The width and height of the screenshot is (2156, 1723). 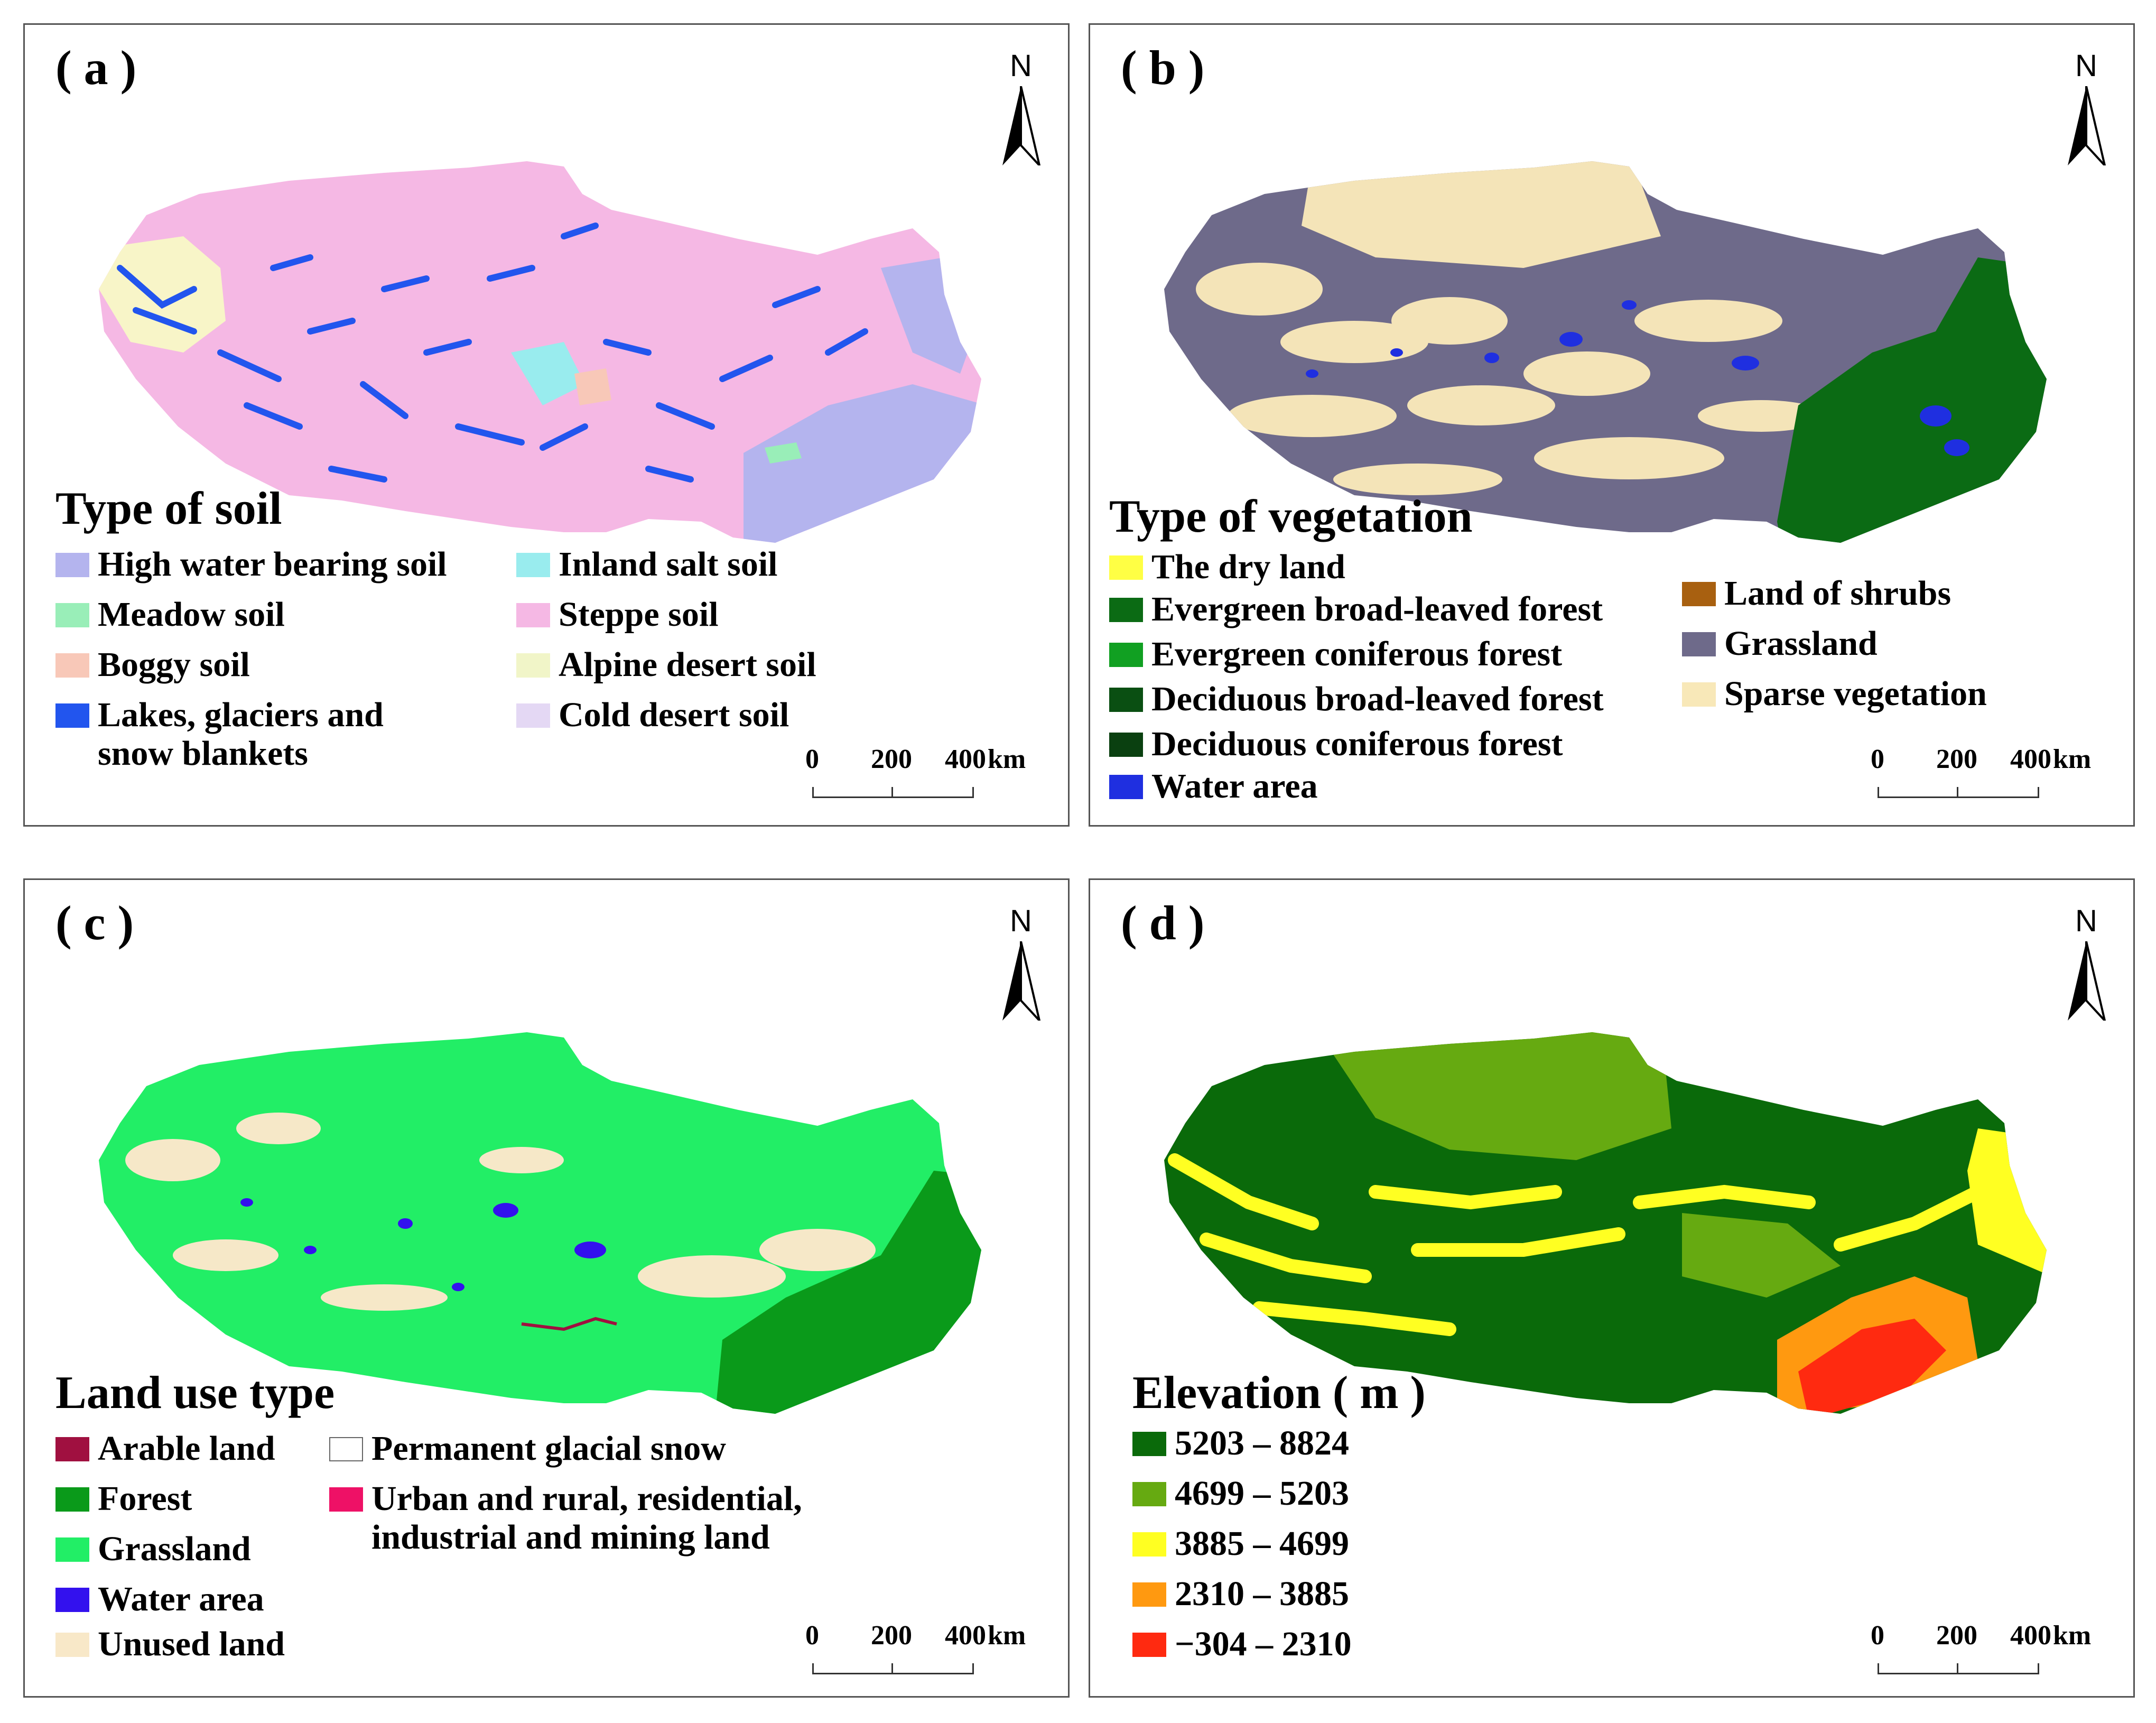 What do you see at coordinates (527, 1448) in the screenshot?
I see `legend-item: Permanent glacial snow` at bounding box center [527, 1448].